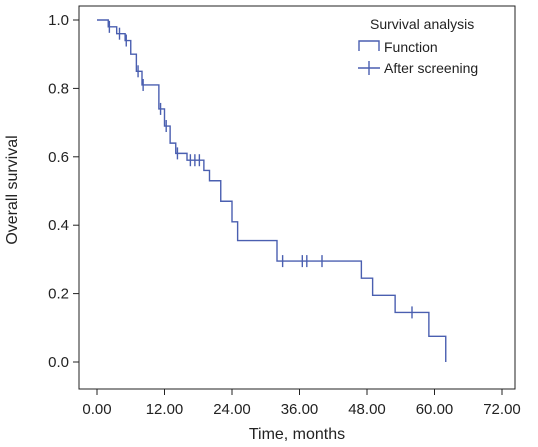 This screenshot has width=538, height=447. What do you see at coordinates (58, 294) in the screenshot?
I see `y-tick-label: 0.2` at bounding box center [58, 294].